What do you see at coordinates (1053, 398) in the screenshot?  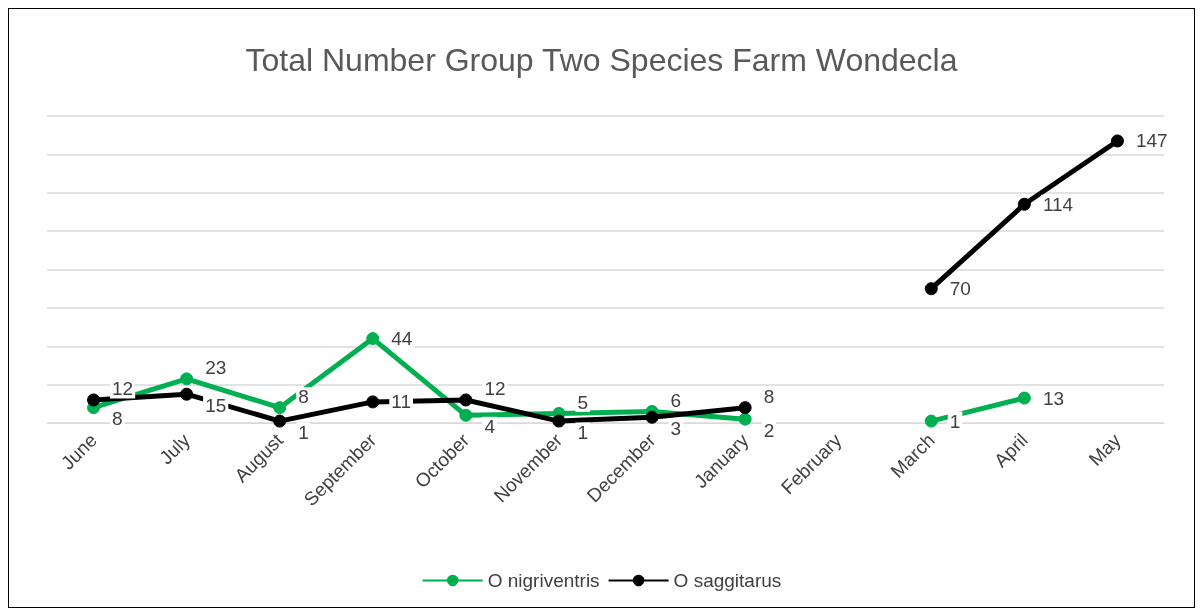 I see `data-label: 13` at bounding box center [1053, 398].